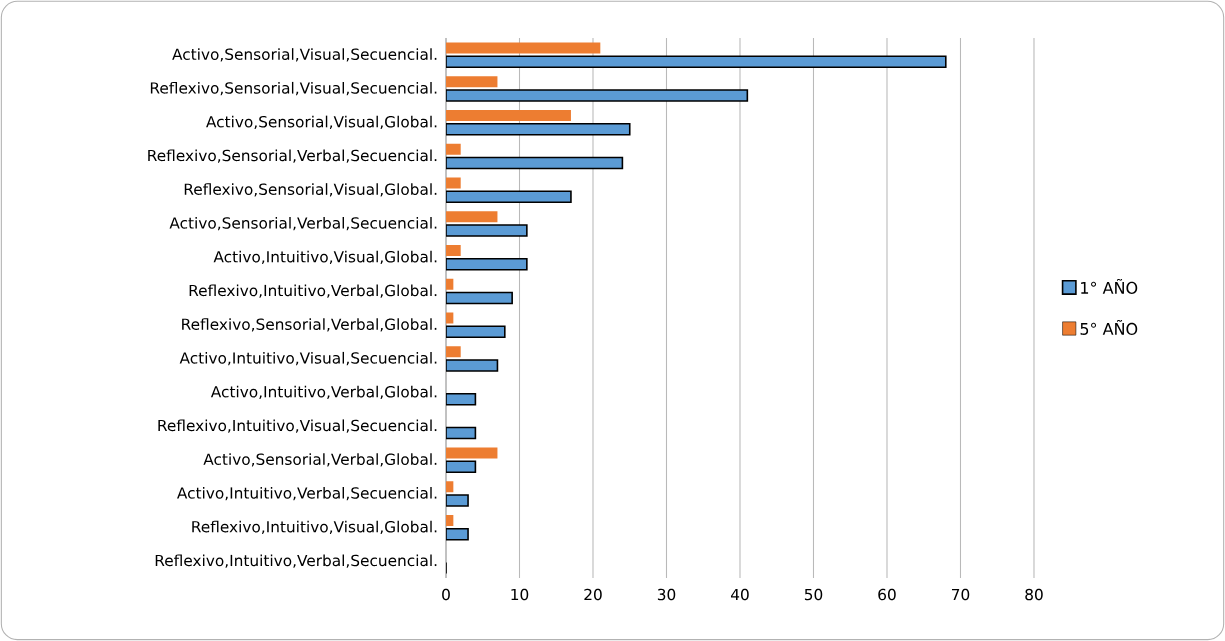  What do you see at coordinates (446, 594) in the screenshot?
I see `x-tick-label: 0` at bounding box center [446, 594].